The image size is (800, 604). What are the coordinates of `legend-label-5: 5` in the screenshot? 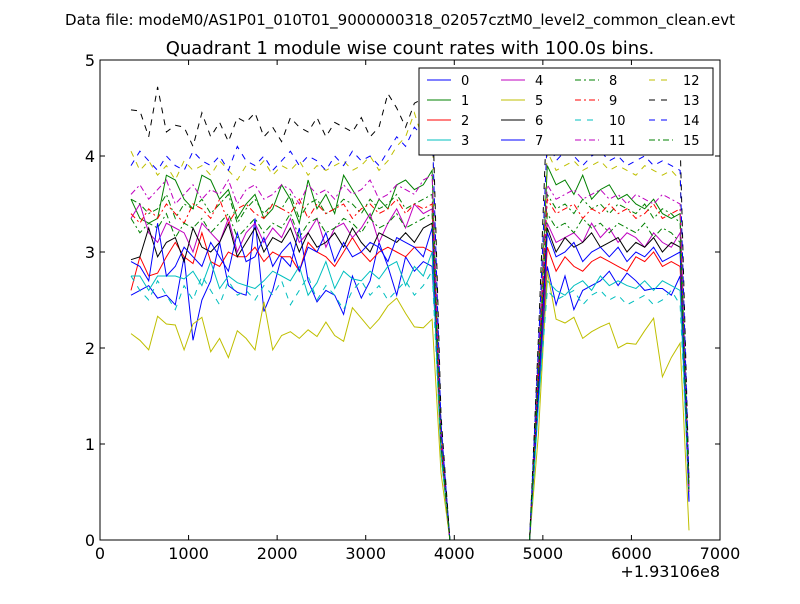 It's located at (539, 101).